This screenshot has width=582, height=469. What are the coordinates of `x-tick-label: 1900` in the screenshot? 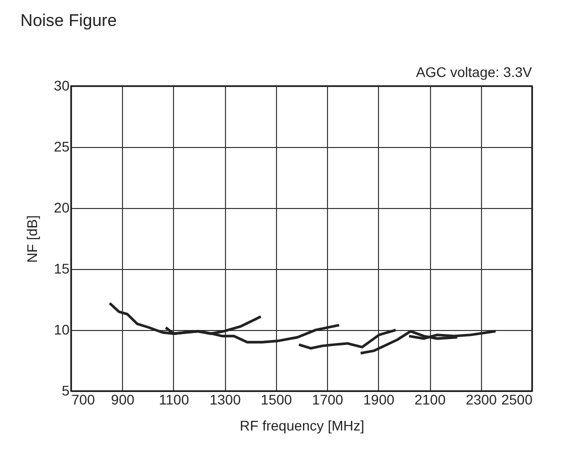 It's located at (379, 400).